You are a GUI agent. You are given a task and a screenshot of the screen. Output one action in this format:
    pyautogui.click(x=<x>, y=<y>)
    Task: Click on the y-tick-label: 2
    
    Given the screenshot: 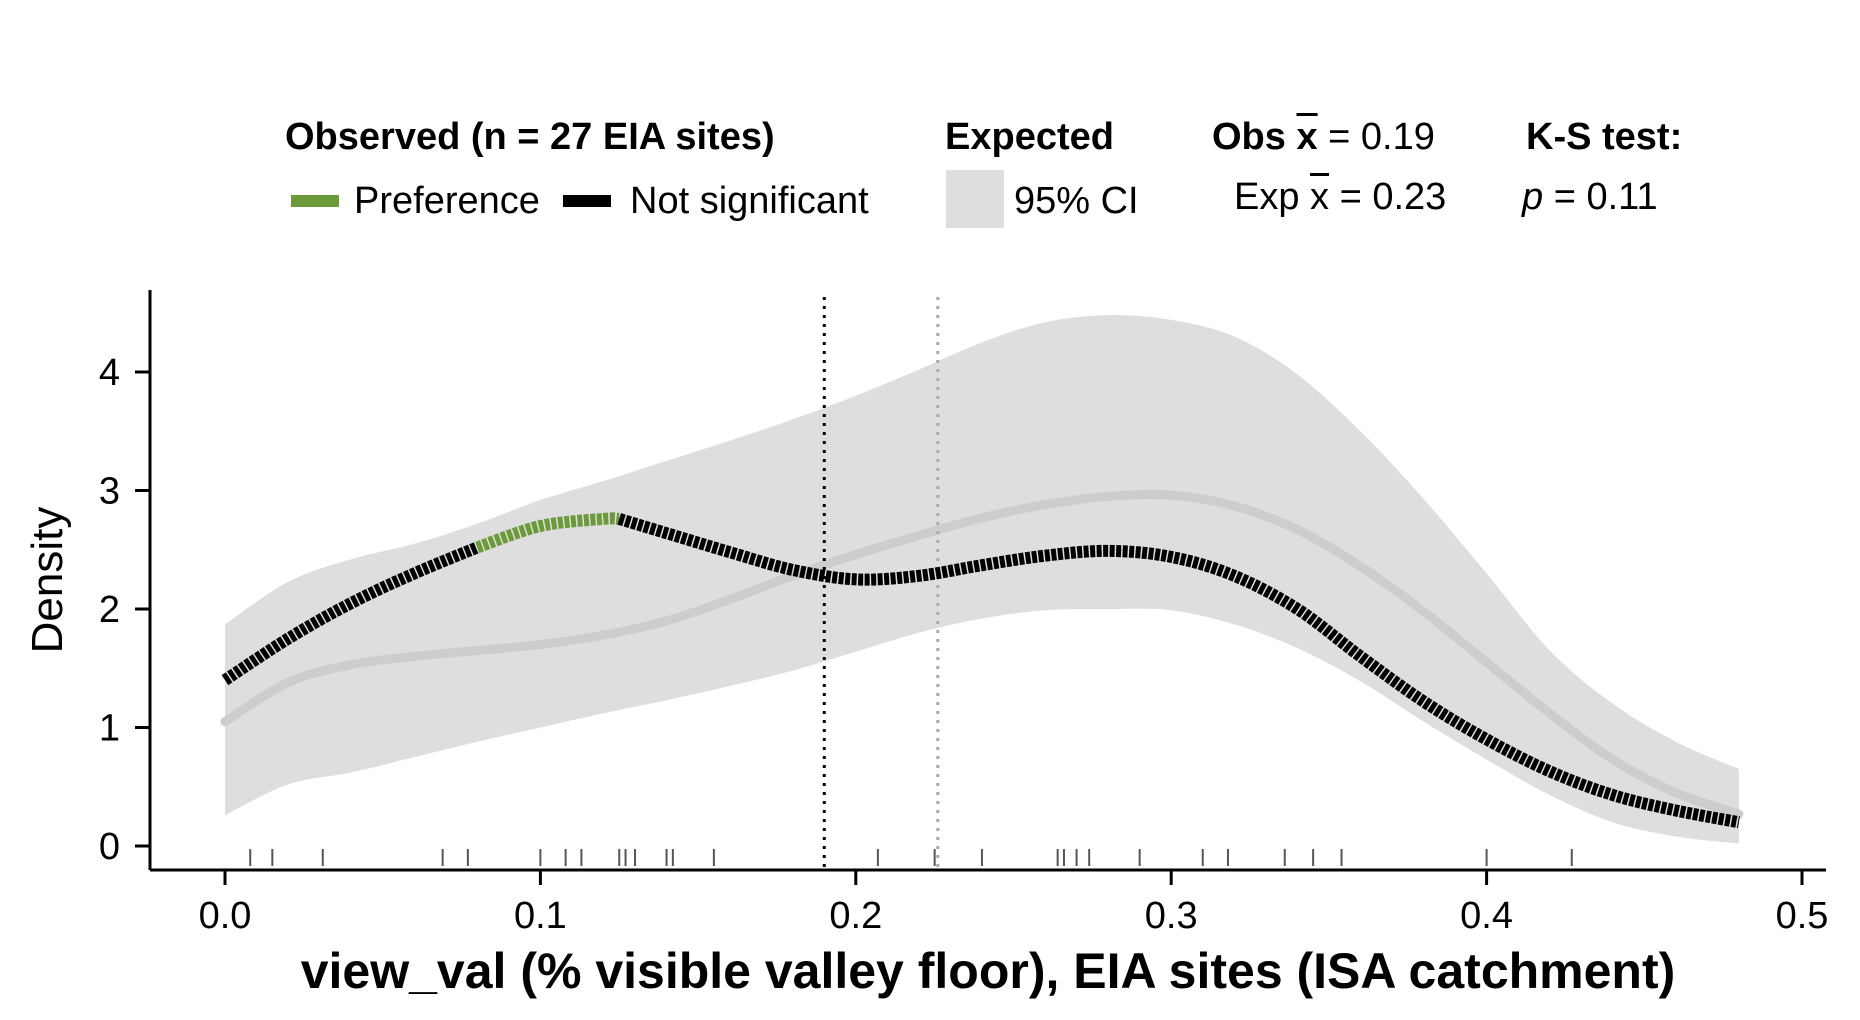 What is the action you would take?
    pyautogui.click(x=109, y=610)
    